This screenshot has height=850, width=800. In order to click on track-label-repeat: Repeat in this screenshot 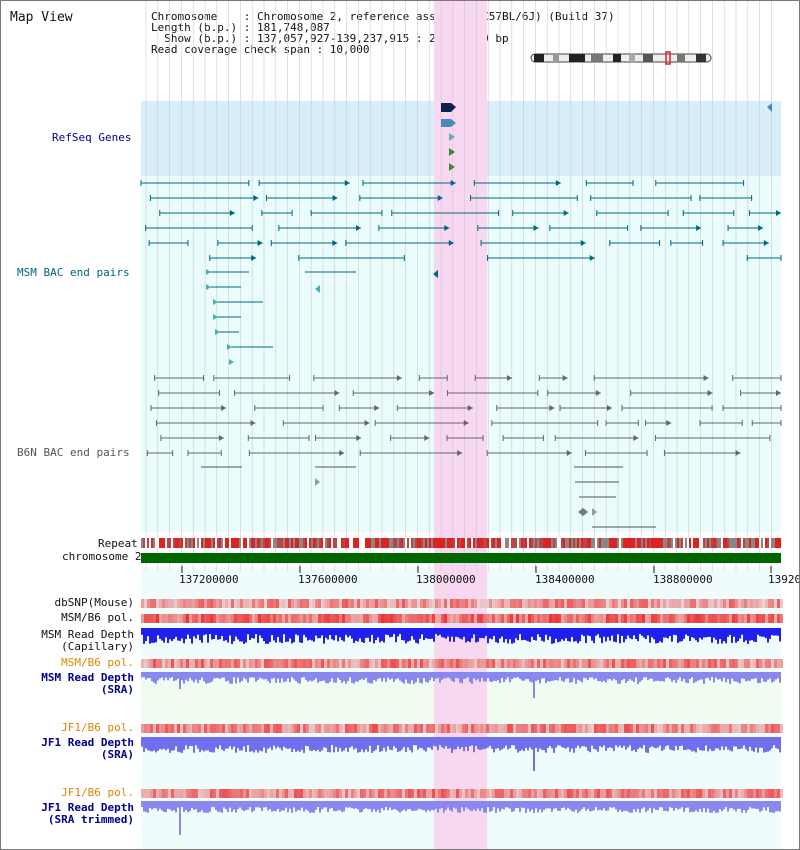, I will do `click(118, 543)`.